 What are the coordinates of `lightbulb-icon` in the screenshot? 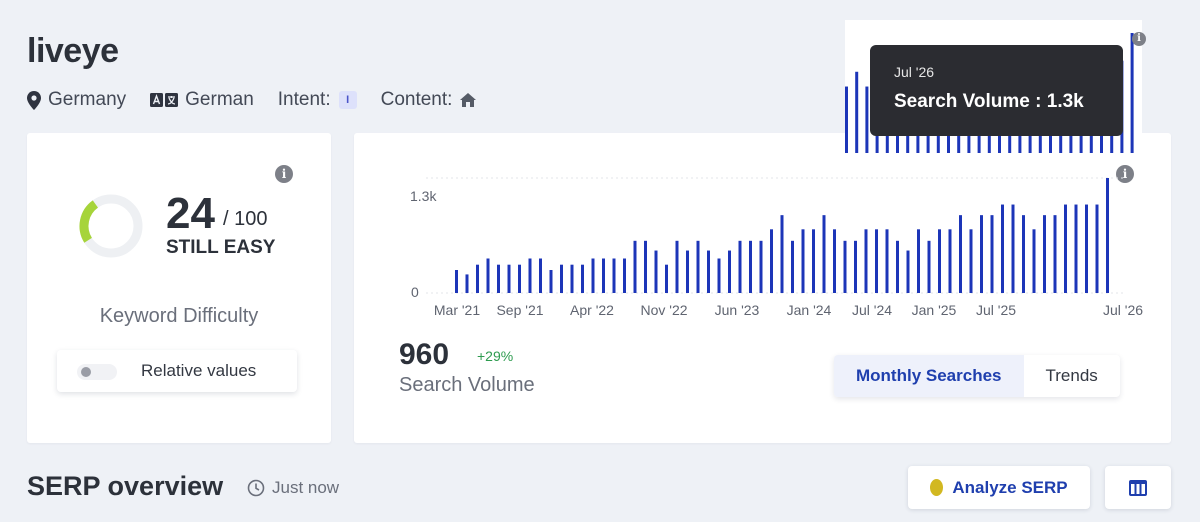 It's located at (937, 487).